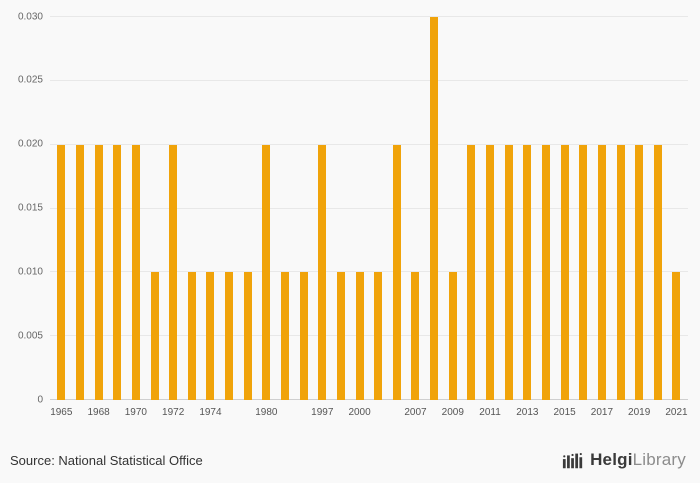 This screenshot has height=483, width=700. Describe the element at coordinates (247, 336) in the screenshot. I see `bar-1979` at that location.